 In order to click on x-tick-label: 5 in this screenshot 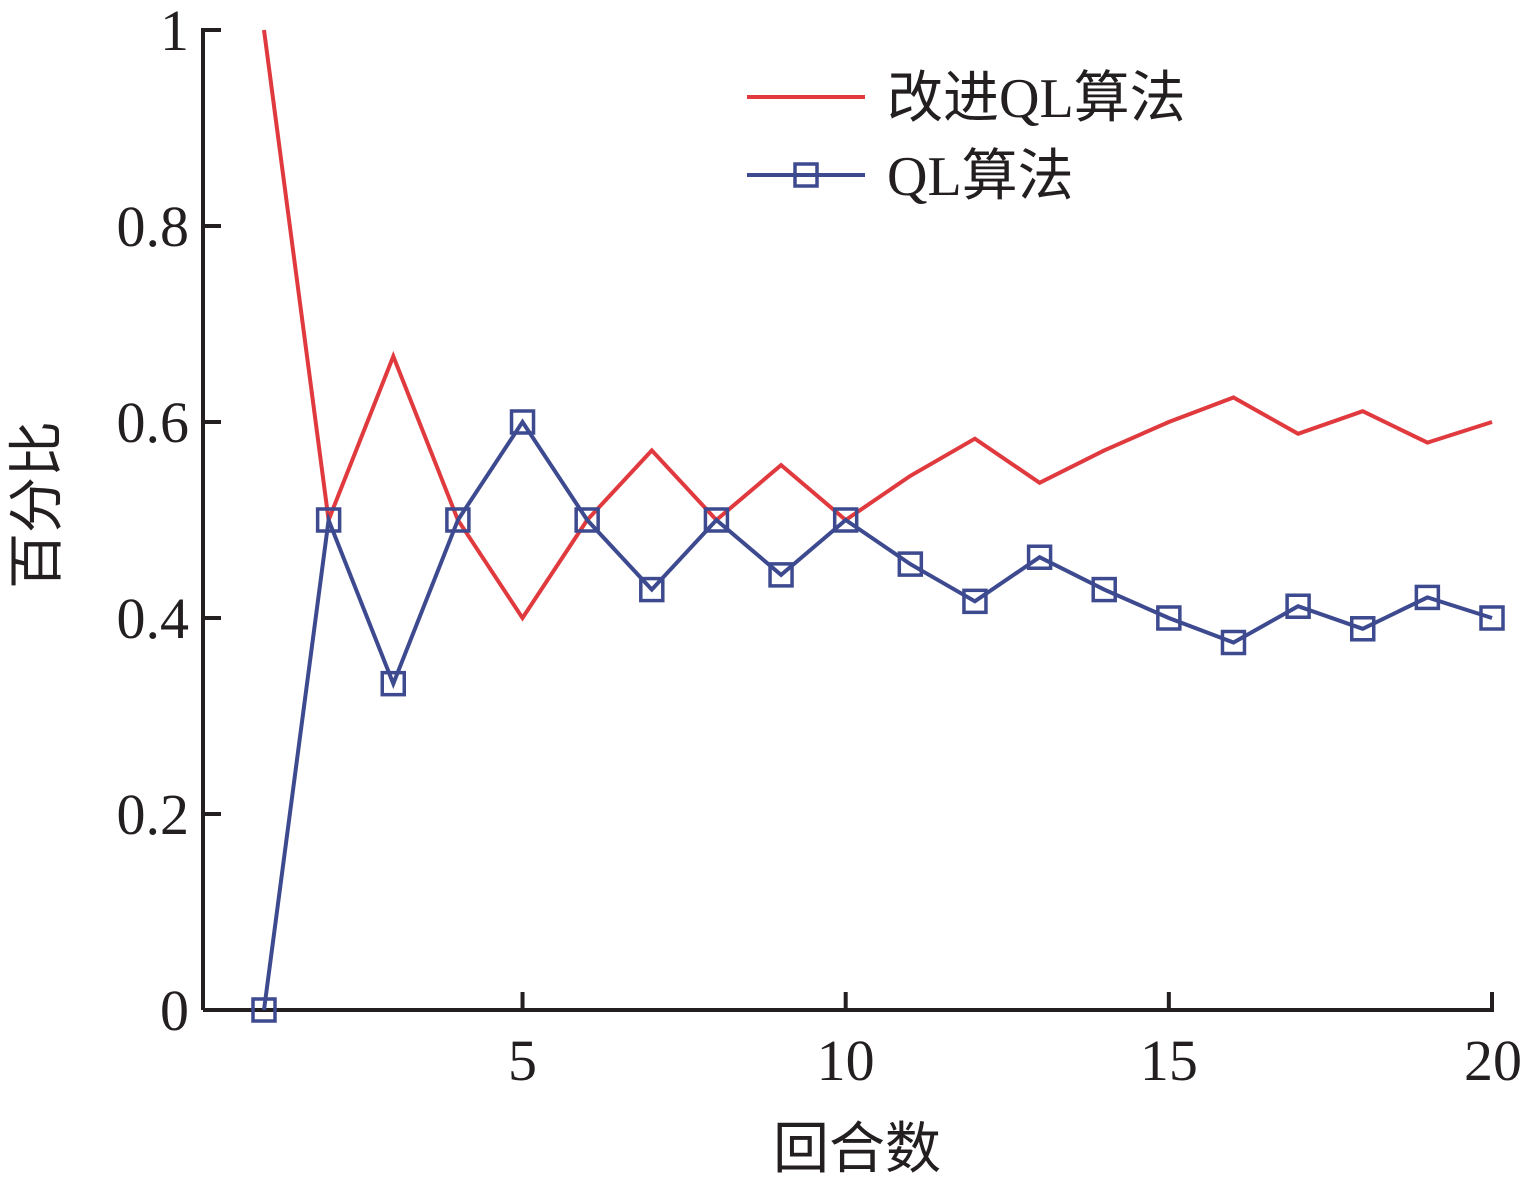, I will do `click(522, 1060)`.